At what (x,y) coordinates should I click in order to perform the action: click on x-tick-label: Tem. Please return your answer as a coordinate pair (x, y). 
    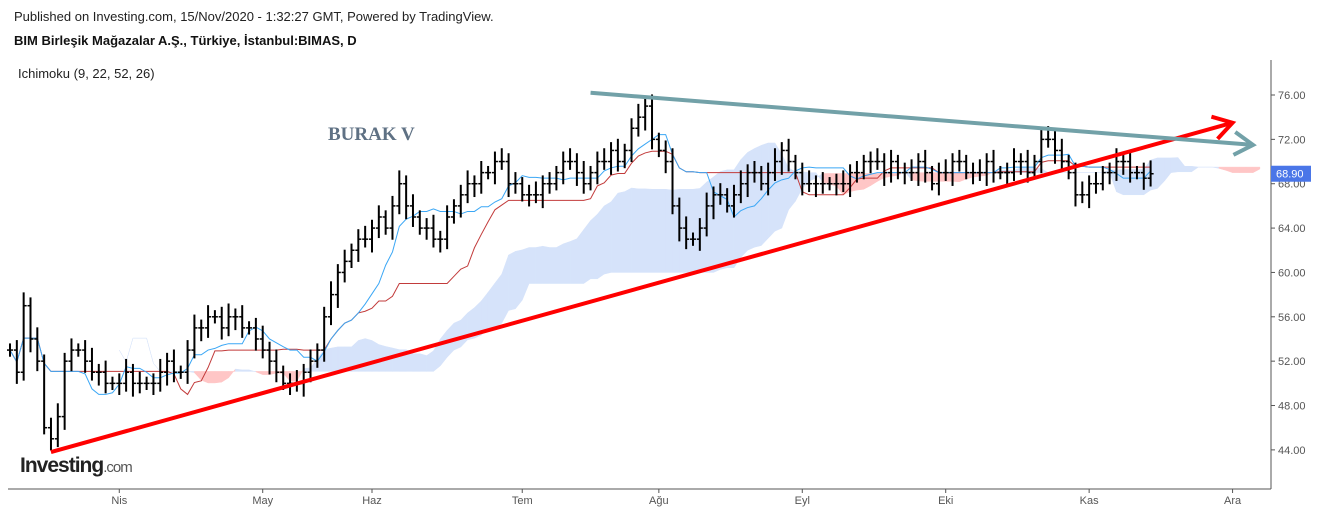
    Looking at the image, I should click on (522, 501).